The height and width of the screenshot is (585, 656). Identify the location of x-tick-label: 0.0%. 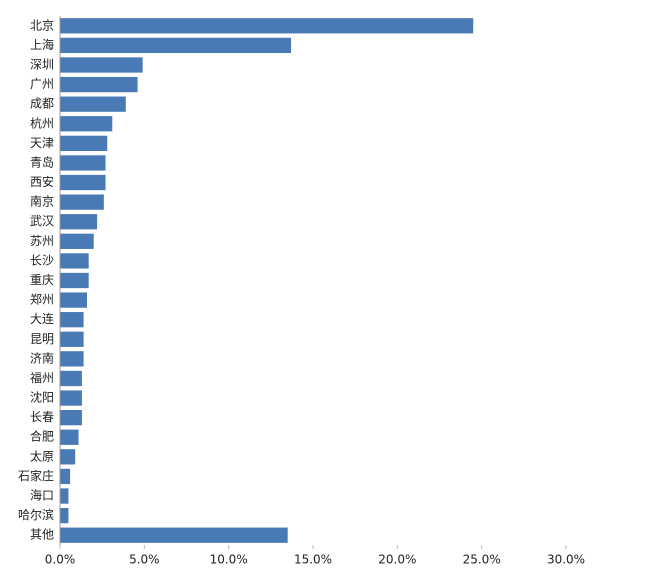
(60, 560).